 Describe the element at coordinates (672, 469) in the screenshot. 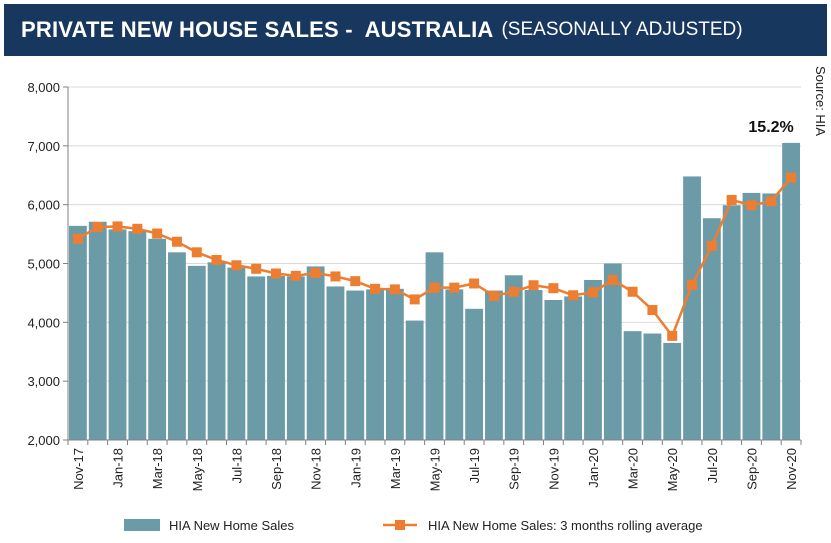

I see `x-tick-label: May-20` at that location.